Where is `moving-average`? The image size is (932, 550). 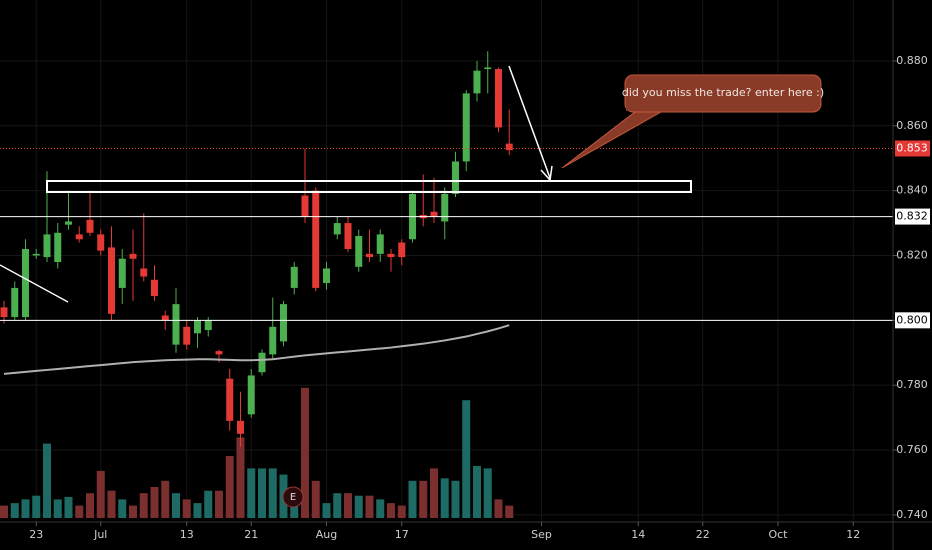
moving-average is located at coordinates (256, 349).